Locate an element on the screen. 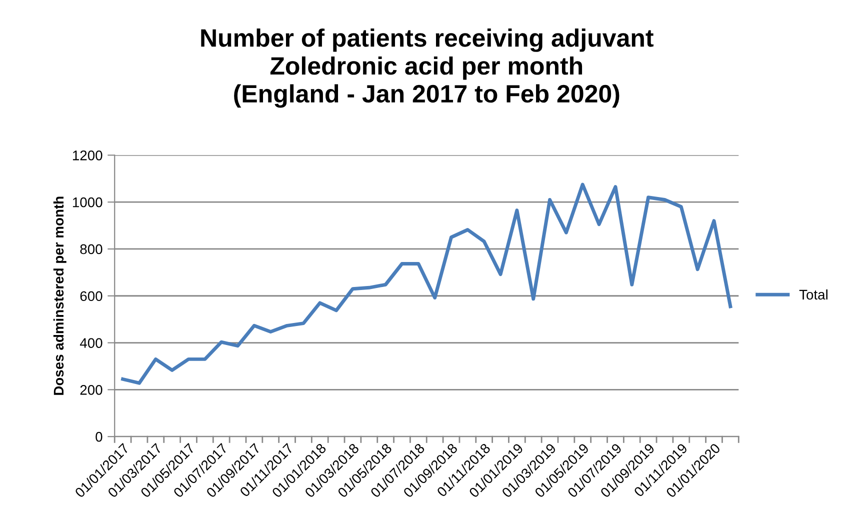 This screenshot has width=849, height=526. y-tick-label: 400 is located at coordinates (91, 343).